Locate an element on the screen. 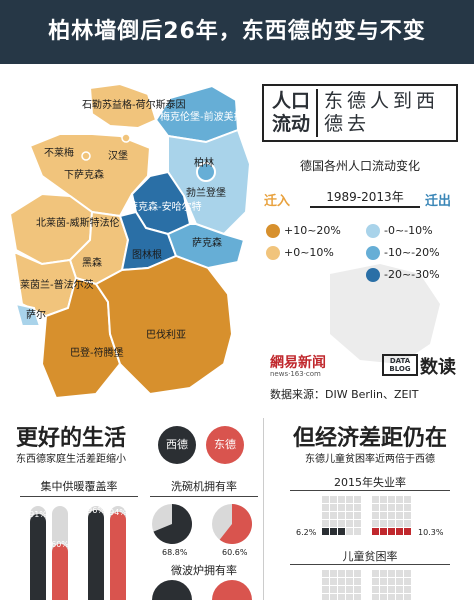  microwave-pie-west is located at coordinates (172, 590).